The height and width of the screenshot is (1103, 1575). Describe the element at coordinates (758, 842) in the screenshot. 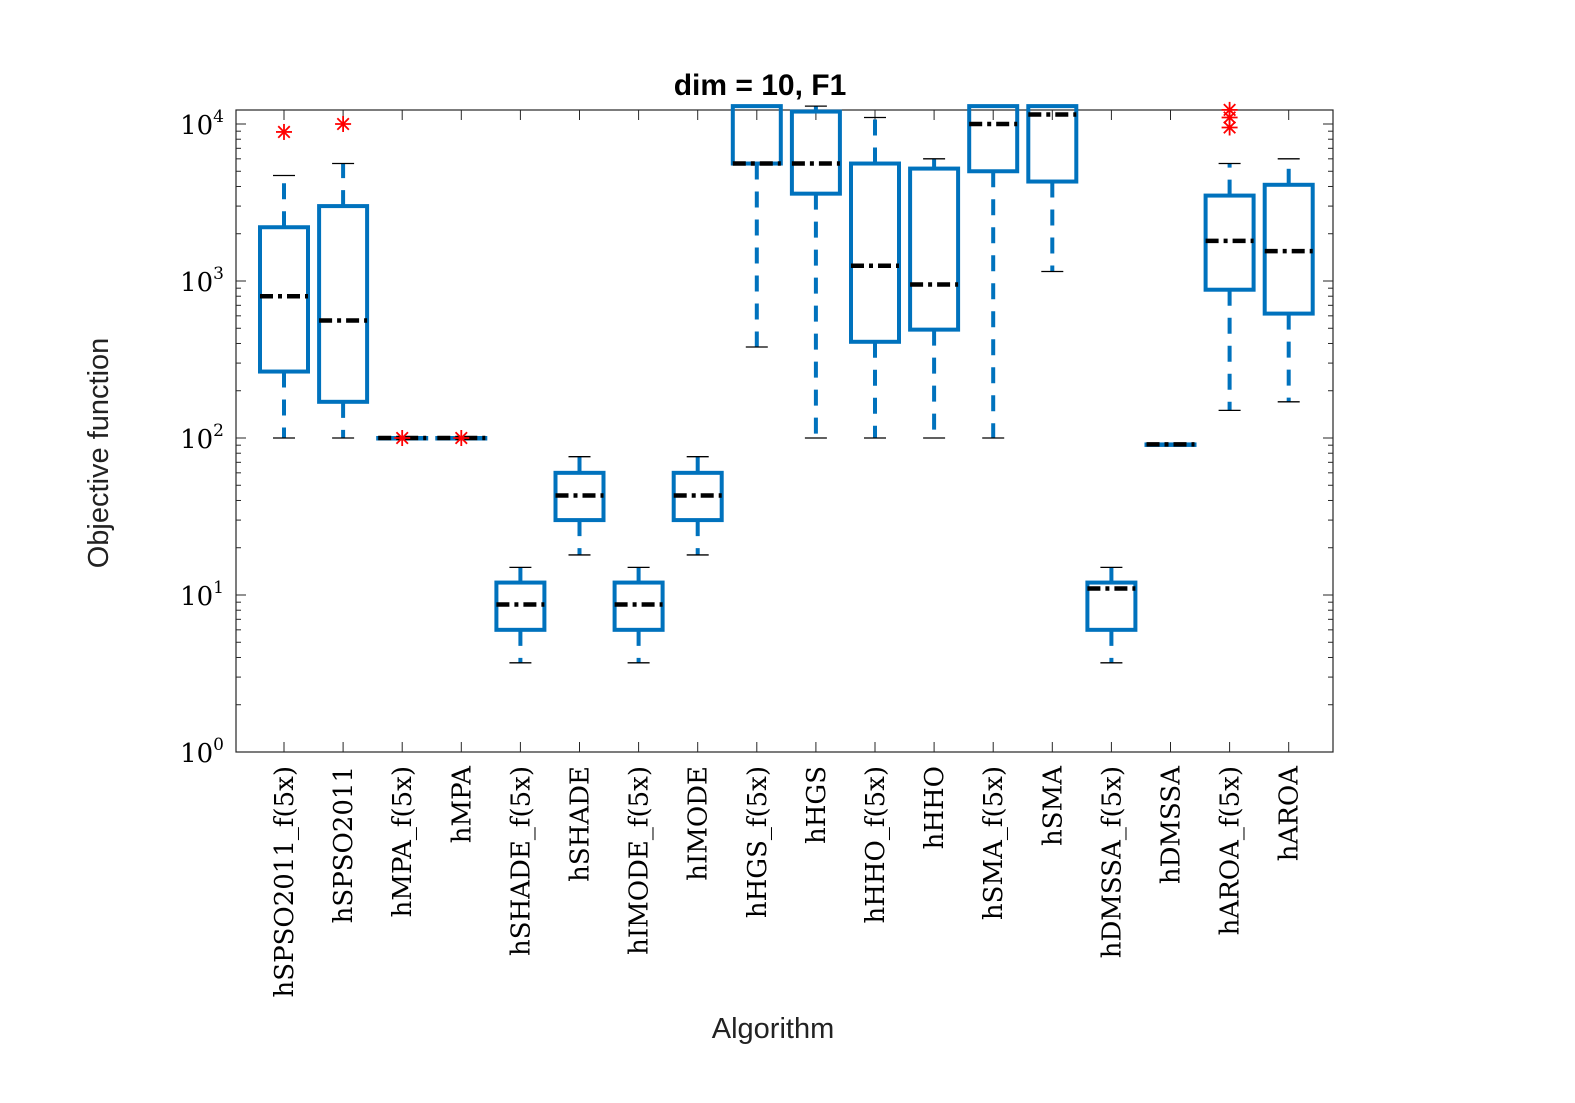

I see `x-tick-label: hHGS_f(5x)` at that location.